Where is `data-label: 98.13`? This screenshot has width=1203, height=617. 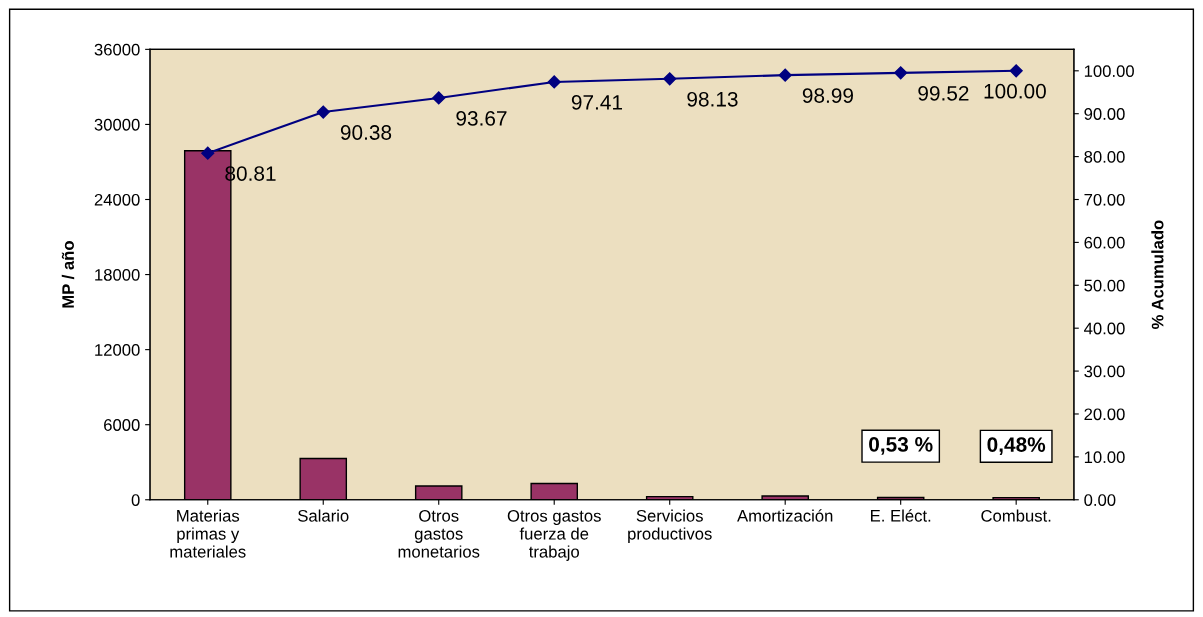
data-label: 98.13 is located at coordinates (712, 99).